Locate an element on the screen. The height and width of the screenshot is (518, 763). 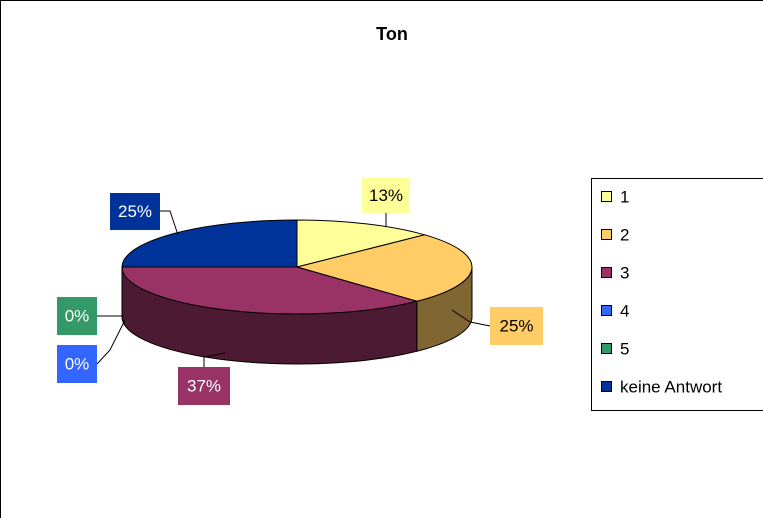
legend-box is located at coordinates (677, 294).